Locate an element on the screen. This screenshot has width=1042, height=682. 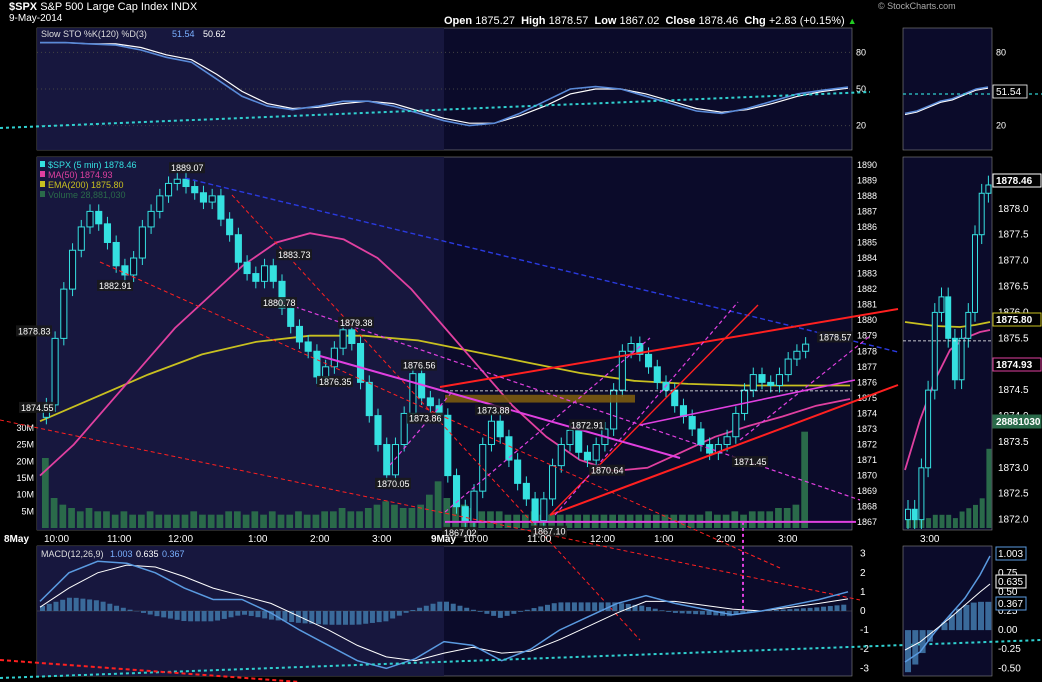
price-tick-label: 1870 is located at coordinates (867, 476).